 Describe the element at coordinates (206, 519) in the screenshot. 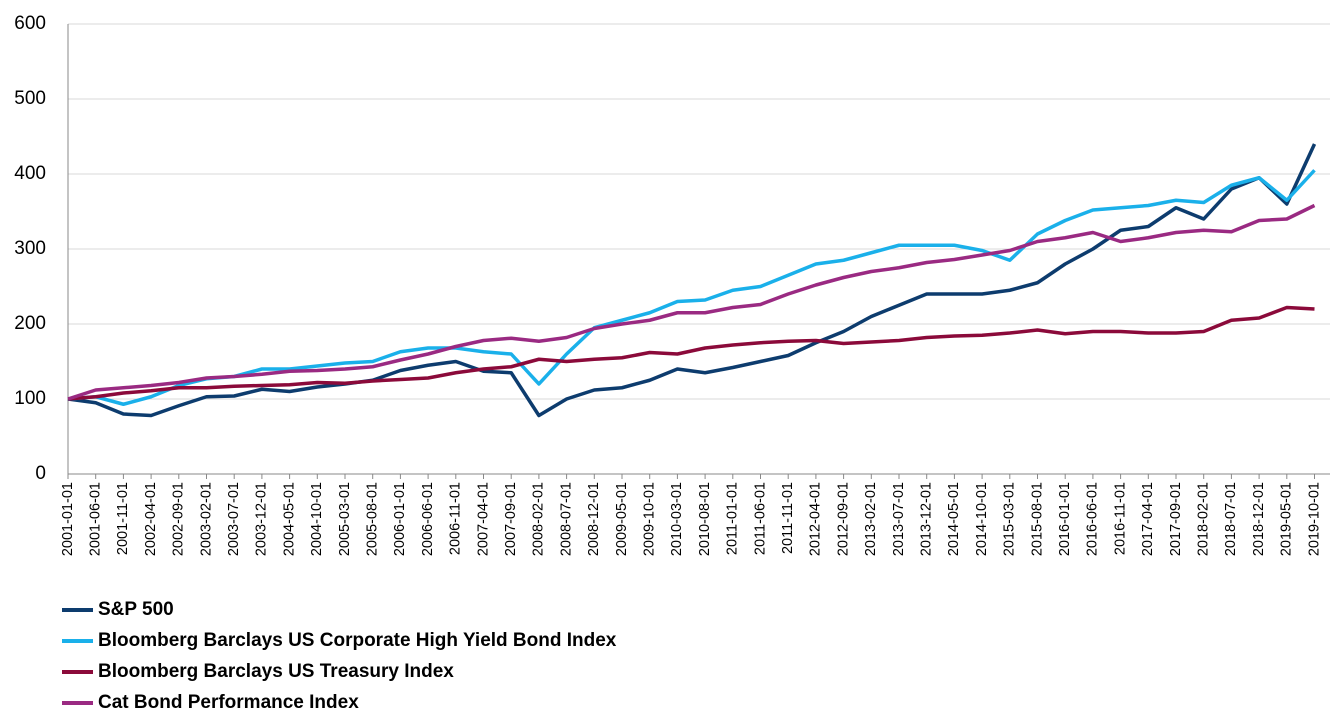

I see `x-tick-label: 2003-02-01` at that location.